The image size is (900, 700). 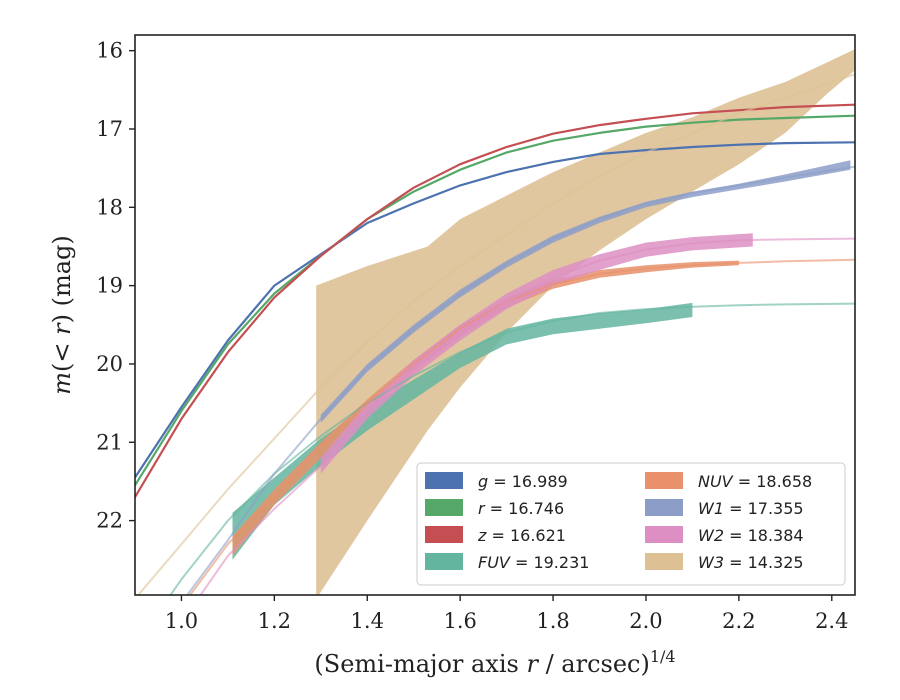 What do you see at coordinates (751, 535) in the screenshot?
I see `legend-label-w2: W2 = 18.384` at bounding box center [751, 535].